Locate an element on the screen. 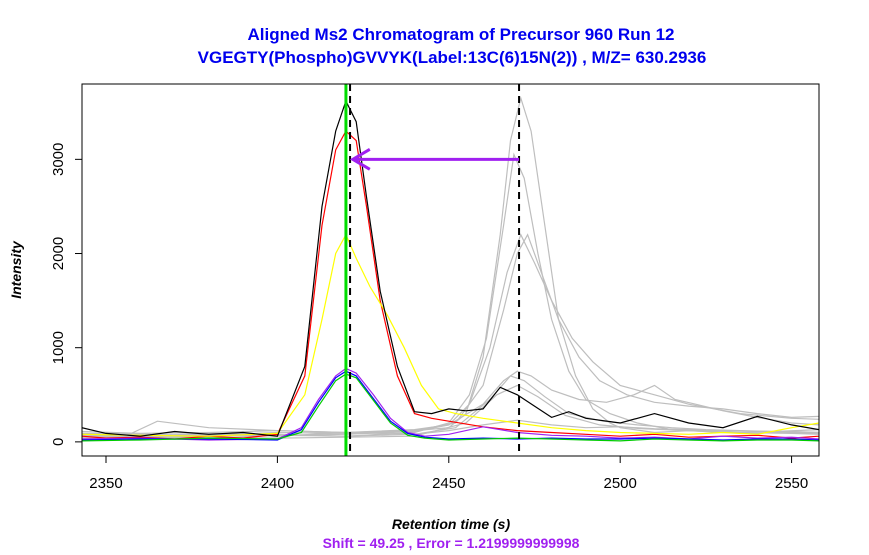  y-axis-title: Intensity is located at coordinates (16, 269).